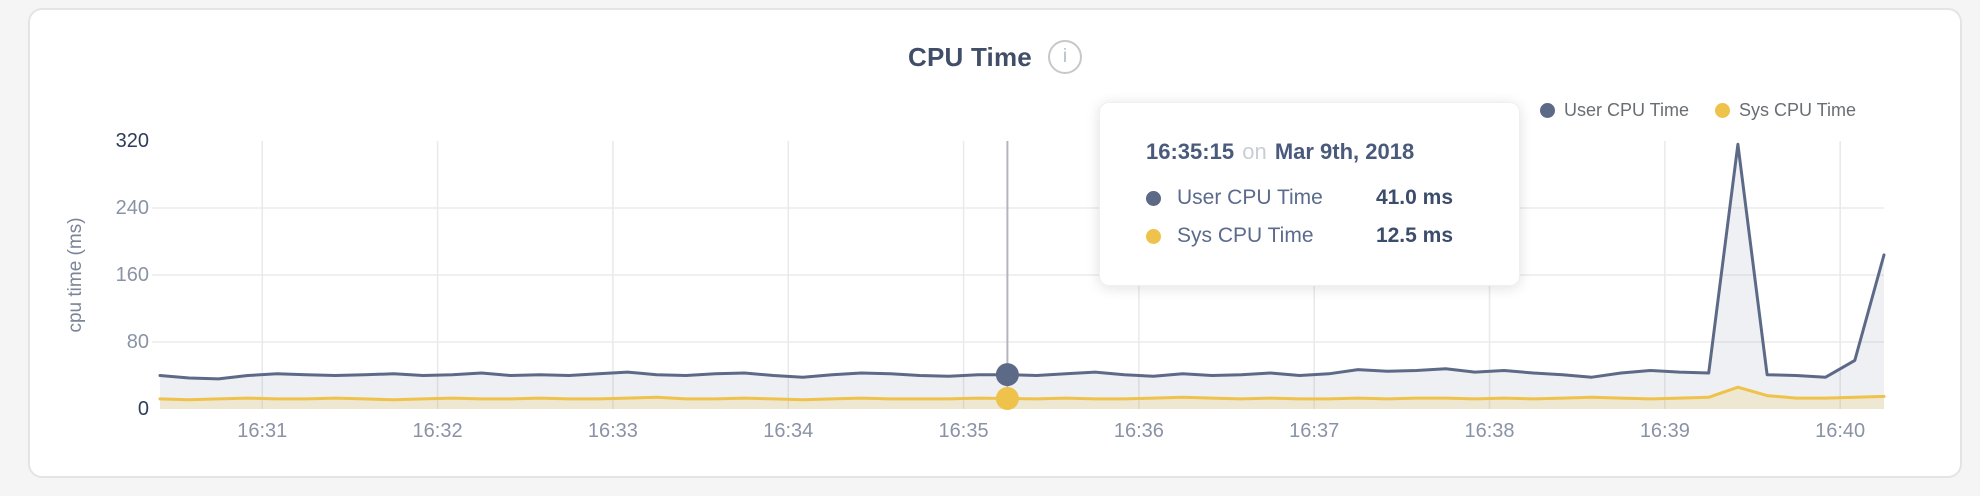 The width and height of the screenshot is (1980, 496). I want to click on y-tick-label-160: 160, so click(132, 275).